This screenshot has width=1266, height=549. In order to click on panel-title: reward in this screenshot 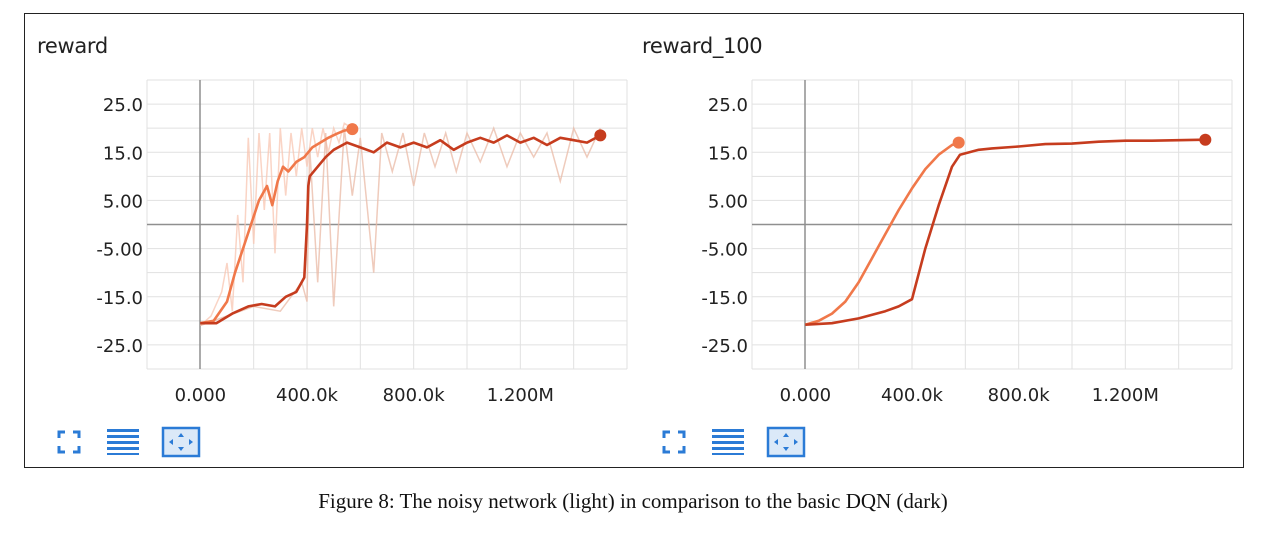, I will do `click(72, 46)`.